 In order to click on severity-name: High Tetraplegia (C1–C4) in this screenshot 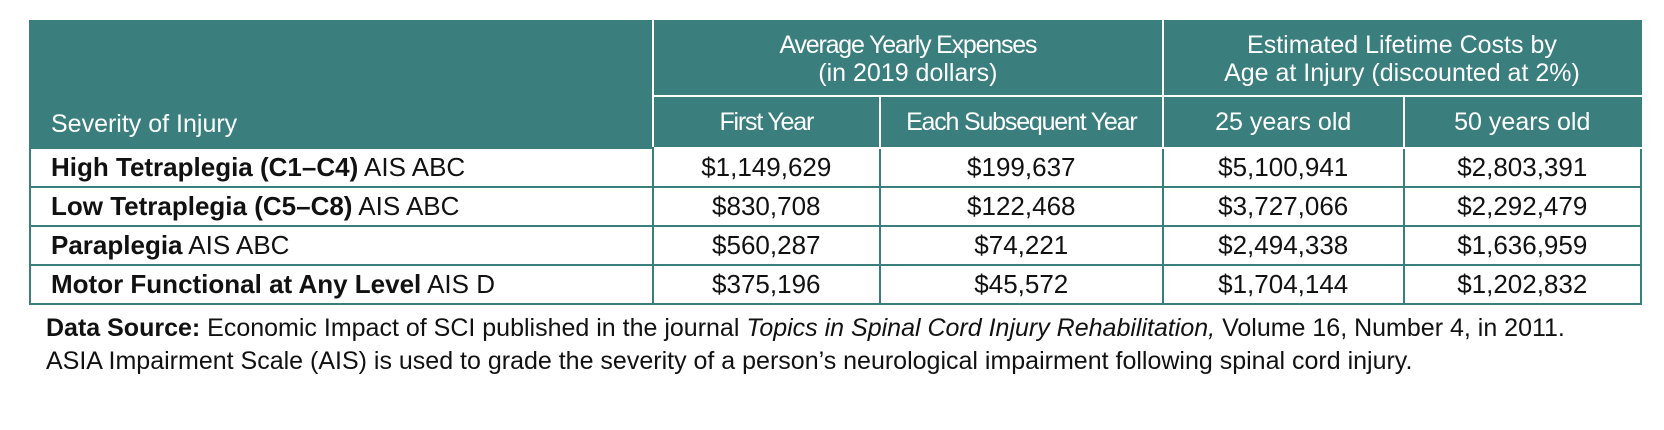, I will do `click(205, 167)`.